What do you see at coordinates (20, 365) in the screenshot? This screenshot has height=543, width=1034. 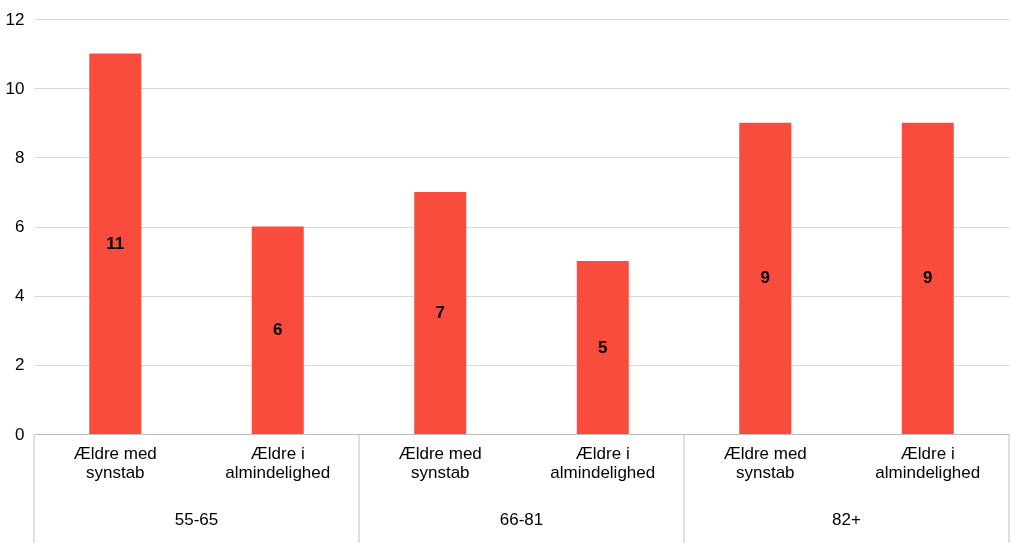 I see `y-tick-label: 2` at bounding box center [20, 365].